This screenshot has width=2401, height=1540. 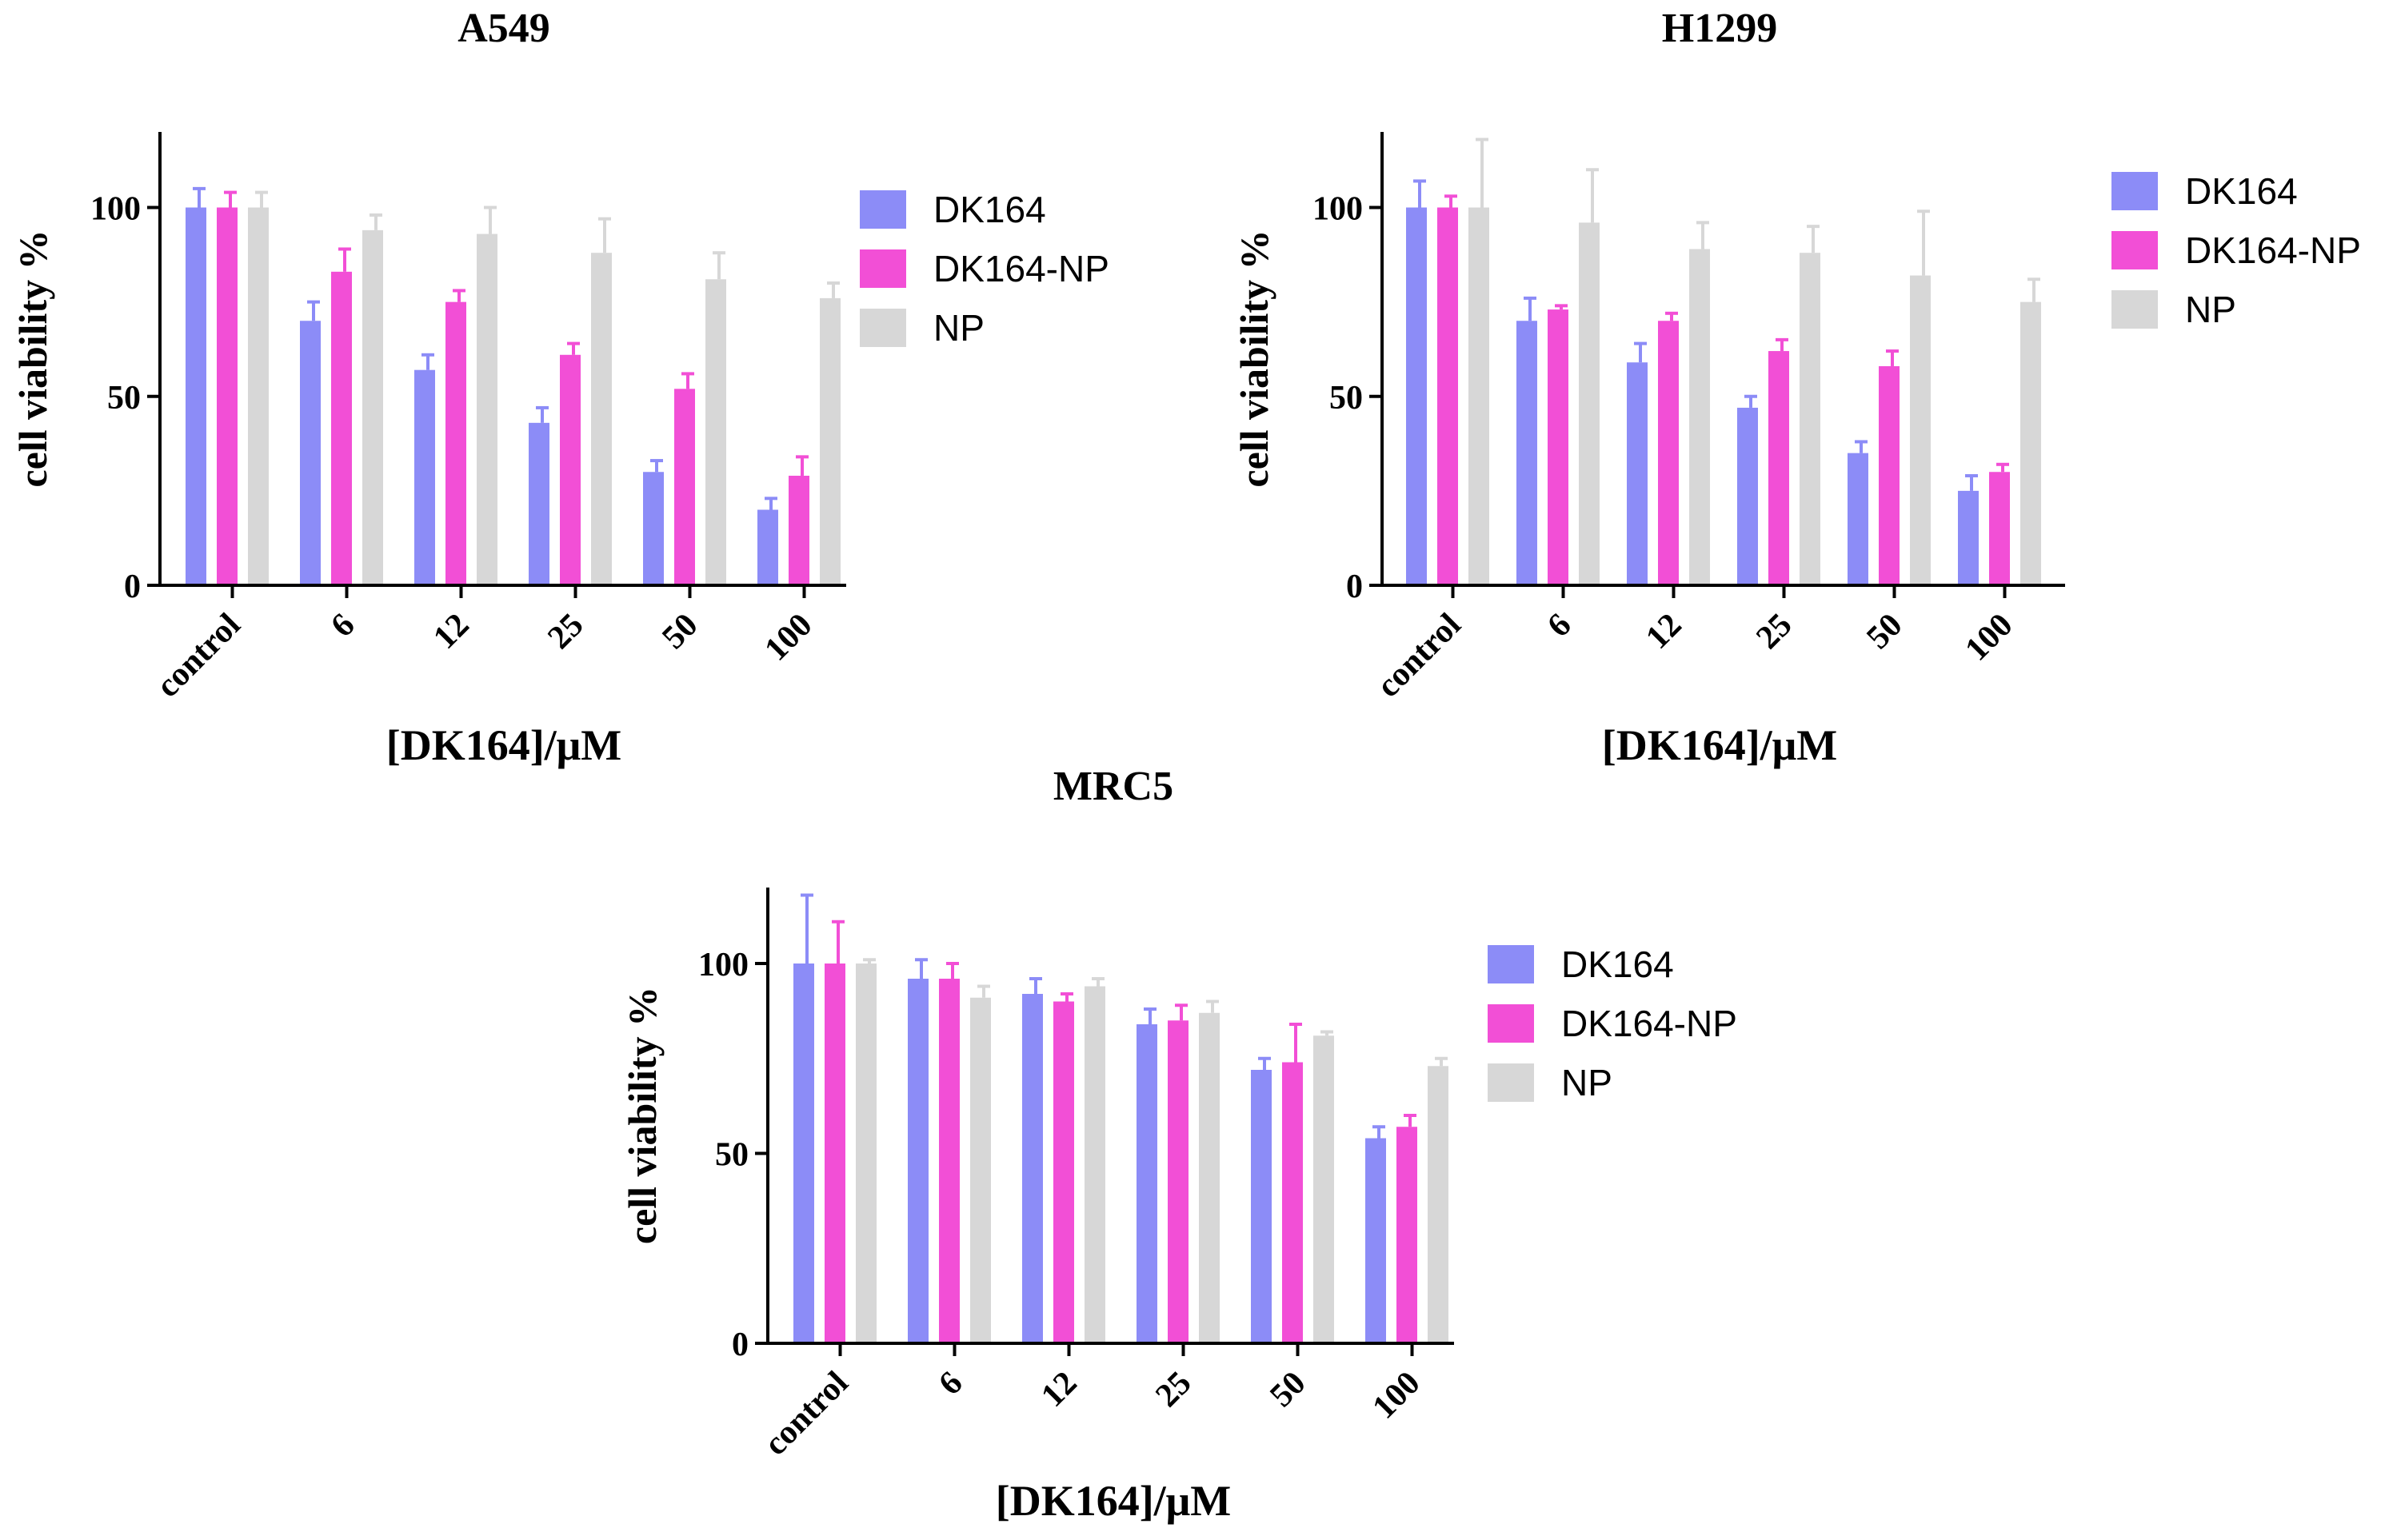 What do you see at coordinates (1113, 786) in the screenshot?
I see `chart-title: MRC5` at bounding box center [1113, 786].